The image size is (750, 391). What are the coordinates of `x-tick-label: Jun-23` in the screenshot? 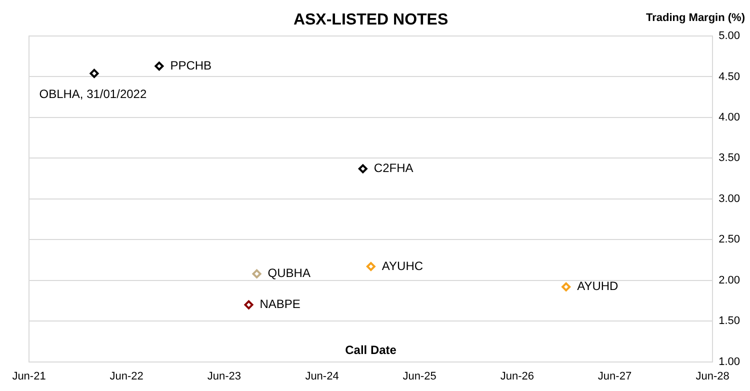 It's located at (224, 376).